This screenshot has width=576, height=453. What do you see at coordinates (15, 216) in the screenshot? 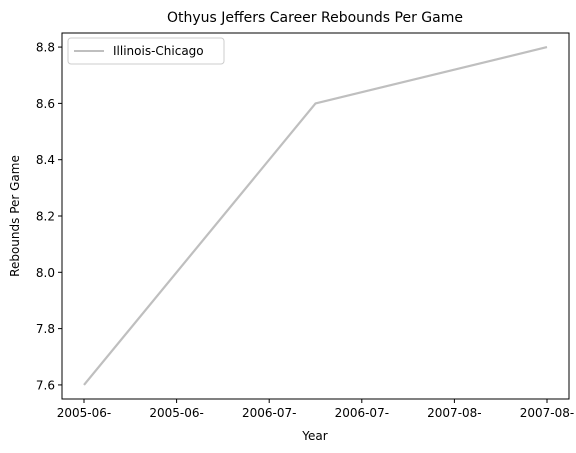
I see `y-axis-label: Rebounds Per Game` at bounding box center [15, 216].